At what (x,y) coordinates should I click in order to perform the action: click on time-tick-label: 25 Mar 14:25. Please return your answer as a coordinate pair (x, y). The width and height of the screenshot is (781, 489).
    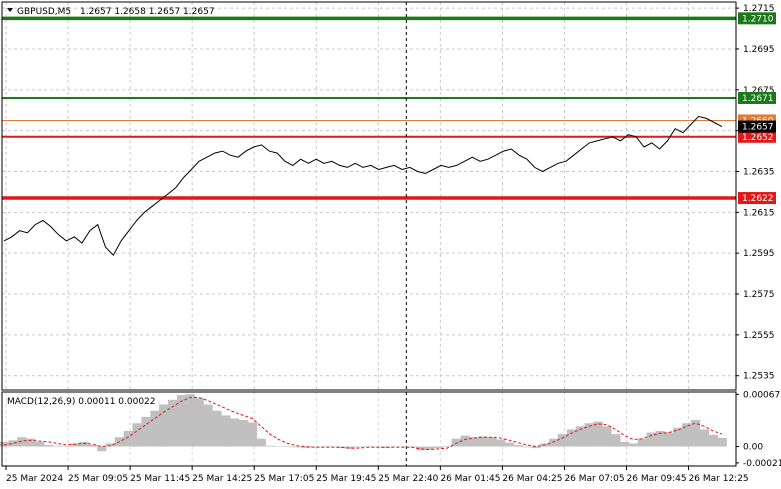
    Looking at the image, I should click on (222, 479).